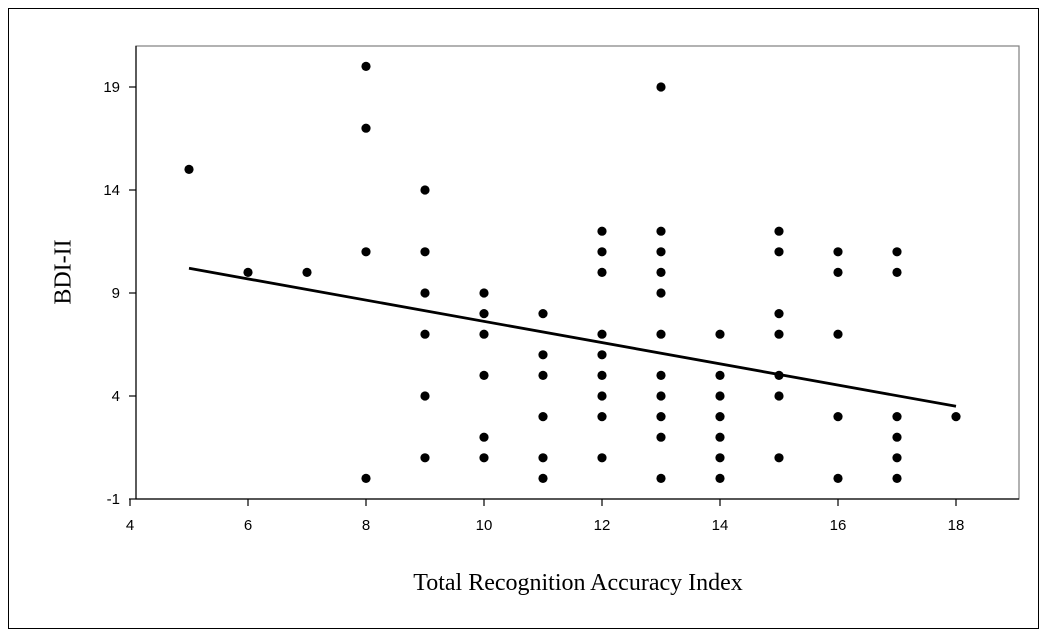 The width and height of the screenshot is (1047, 629). What do you see at coordinates (111, 190) in the screenshot?
I see `y-tick-label: 14` at bounding box center [111, 190].